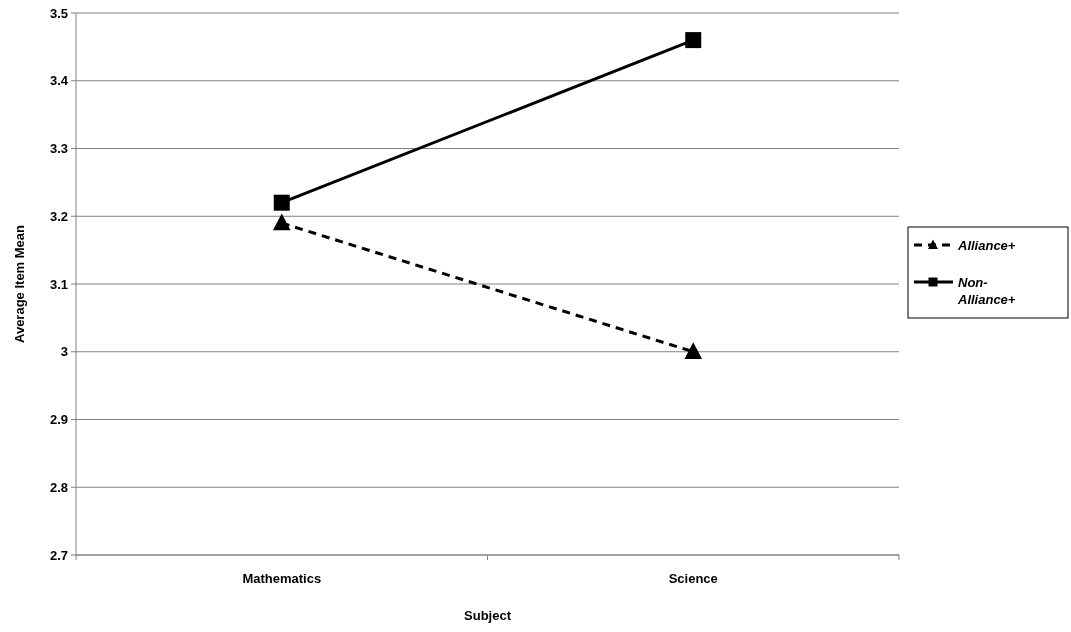  Describe the element at coordinates (64, 352) in the screenshot. I see `y-tick-label: 3` at that location.